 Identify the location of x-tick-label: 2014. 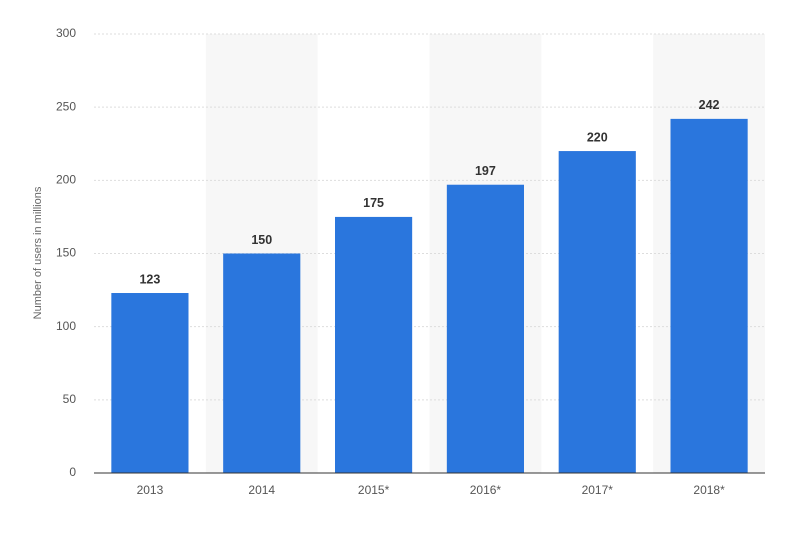
(261, 490).